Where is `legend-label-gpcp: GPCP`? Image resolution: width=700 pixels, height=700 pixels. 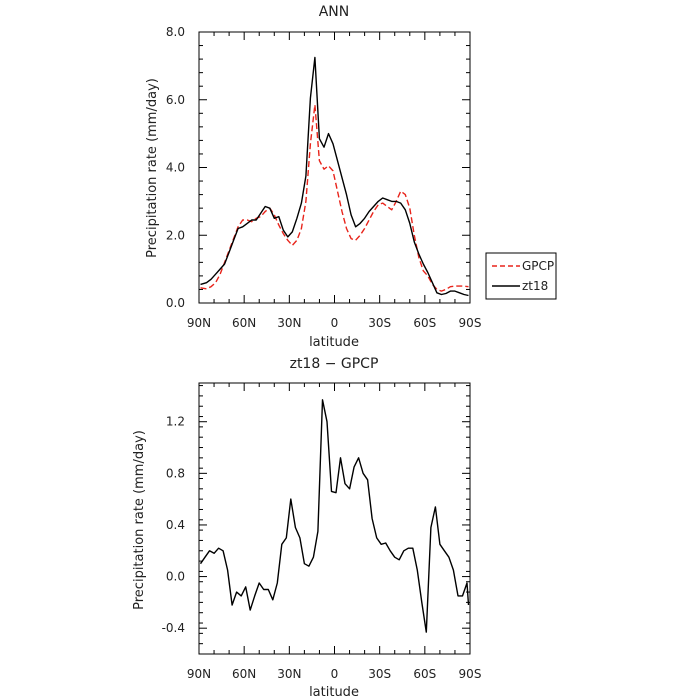 legend-label-gpcp: GPCP is located at coordinates (538, 266).